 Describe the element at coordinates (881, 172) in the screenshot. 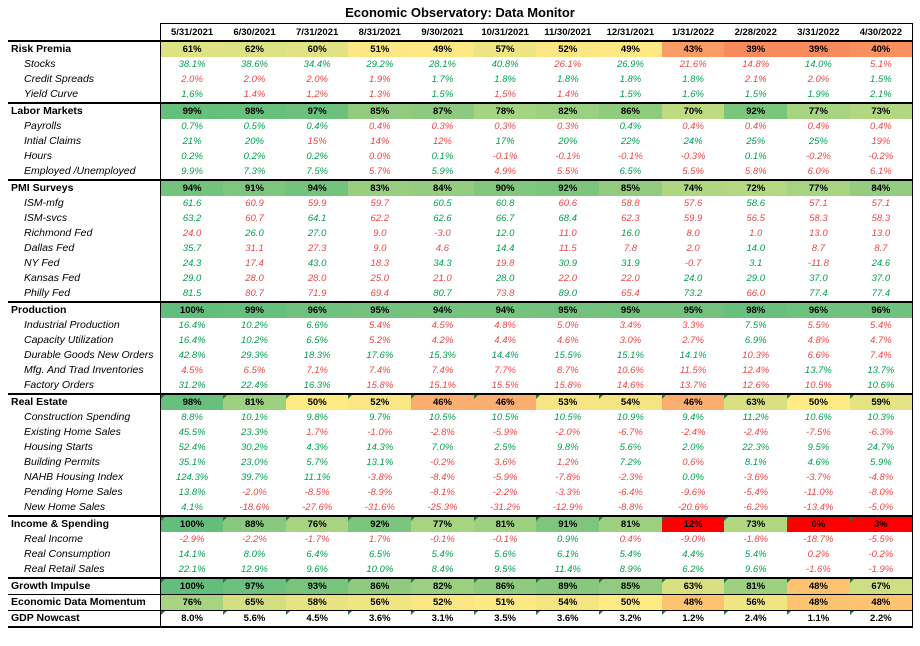

I see `metric-value-cell: 6.1%` at that location.